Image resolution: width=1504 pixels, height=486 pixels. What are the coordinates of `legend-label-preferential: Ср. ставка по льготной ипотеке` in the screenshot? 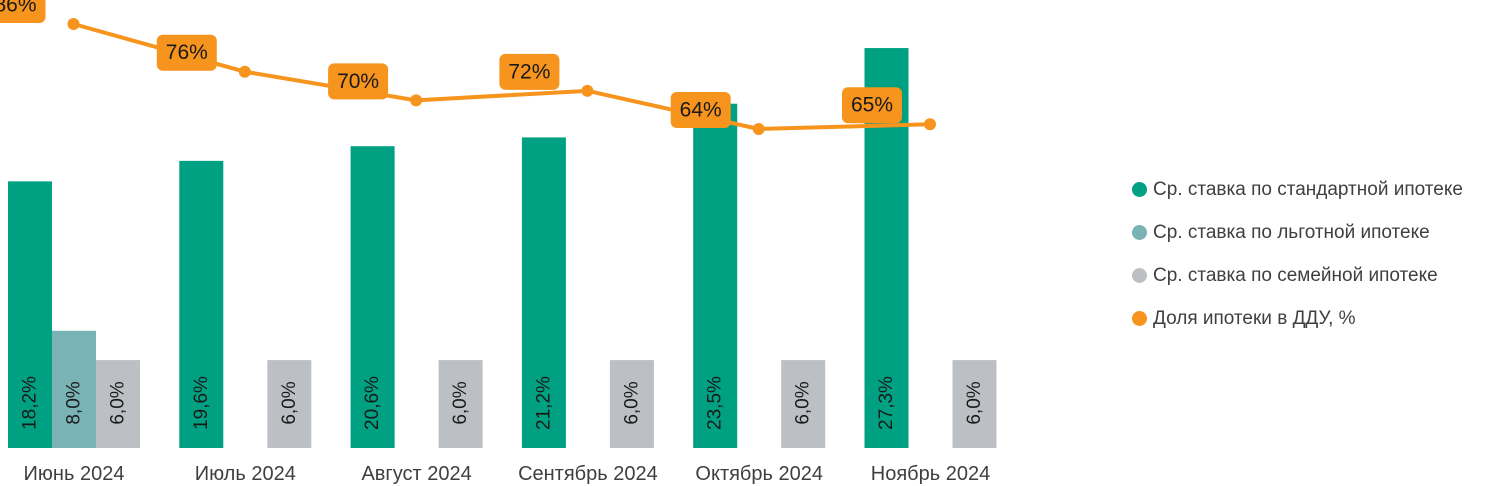 It's located at (1291, 232).